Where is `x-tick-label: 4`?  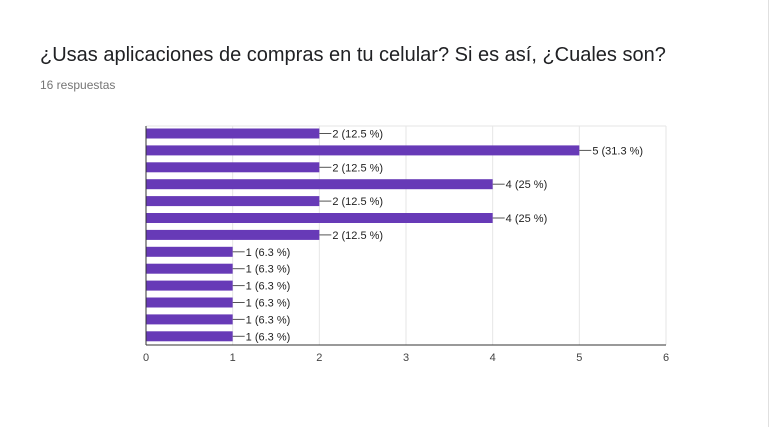 x-tick-label: 4 is located at coordinates (493, 358).